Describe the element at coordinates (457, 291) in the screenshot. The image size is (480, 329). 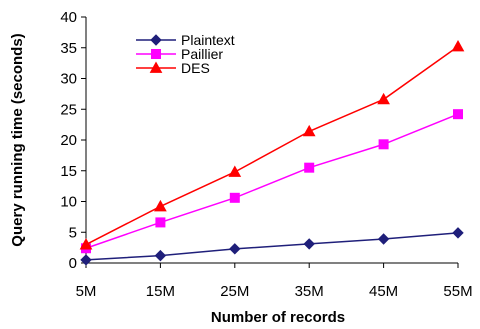
I see `x-tick-label: 55M` at that location.